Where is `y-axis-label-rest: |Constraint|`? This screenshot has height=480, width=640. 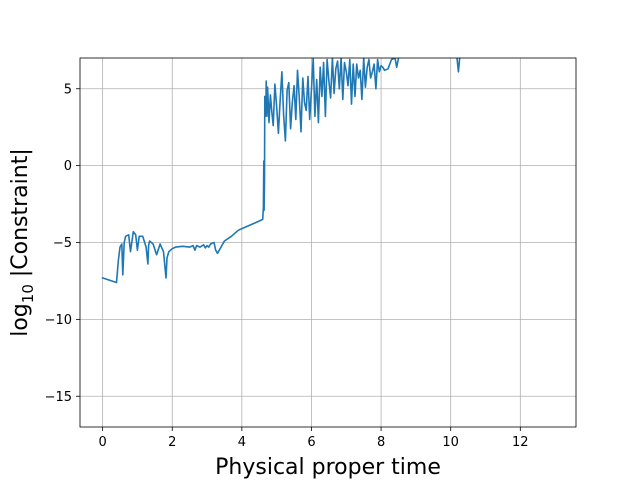
y-axis-label-rest: |Constraint| is located at coordinates (20, 216).